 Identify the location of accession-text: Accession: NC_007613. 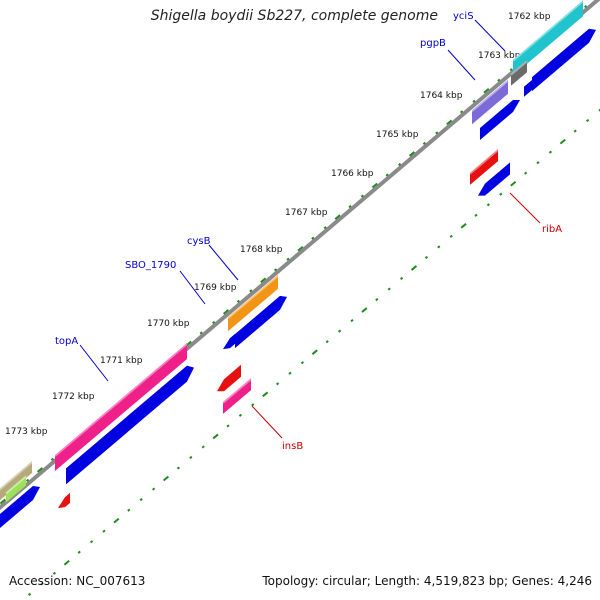
(77, 581).